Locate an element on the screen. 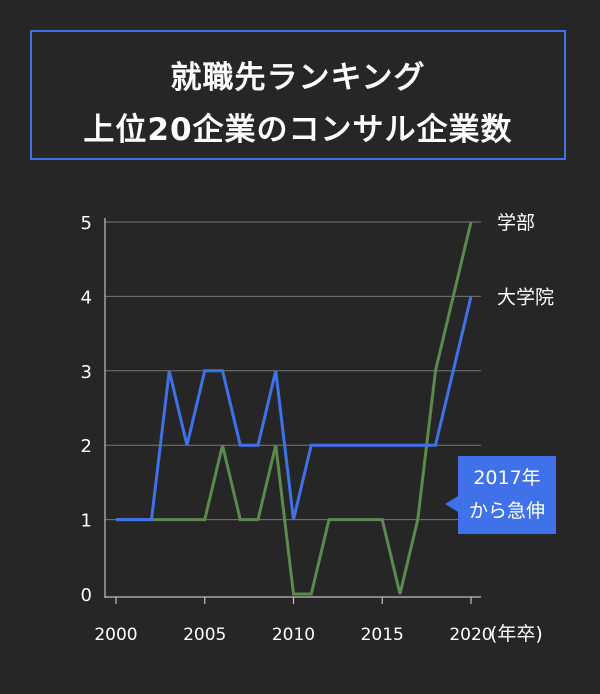 This screenshot has height=694, width=600. y-tick-label-5: 5 is located at coordinates (86, 223).